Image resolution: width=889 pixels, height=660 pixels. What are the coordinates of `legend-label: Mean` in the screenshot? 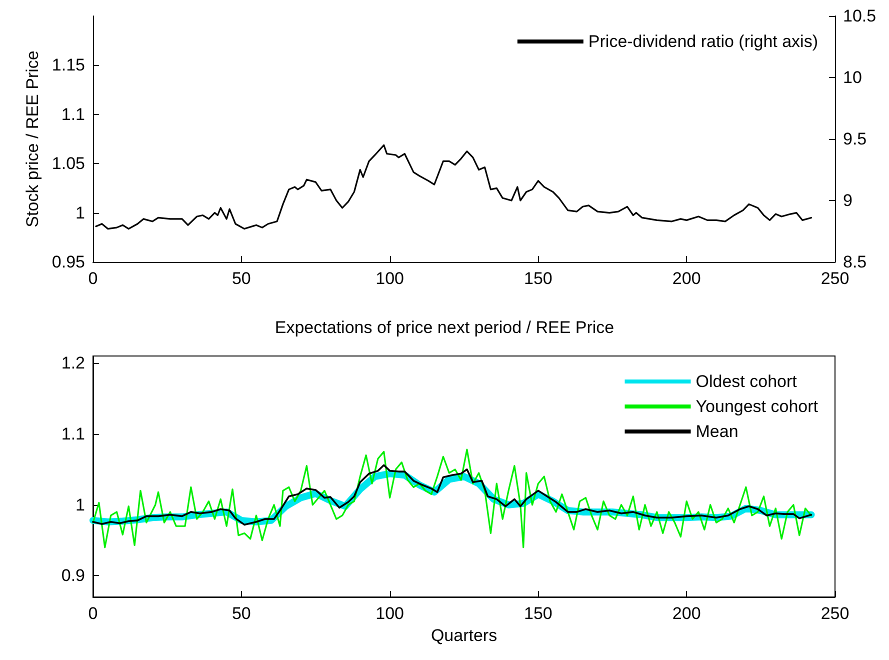 It's located at (717, 431).